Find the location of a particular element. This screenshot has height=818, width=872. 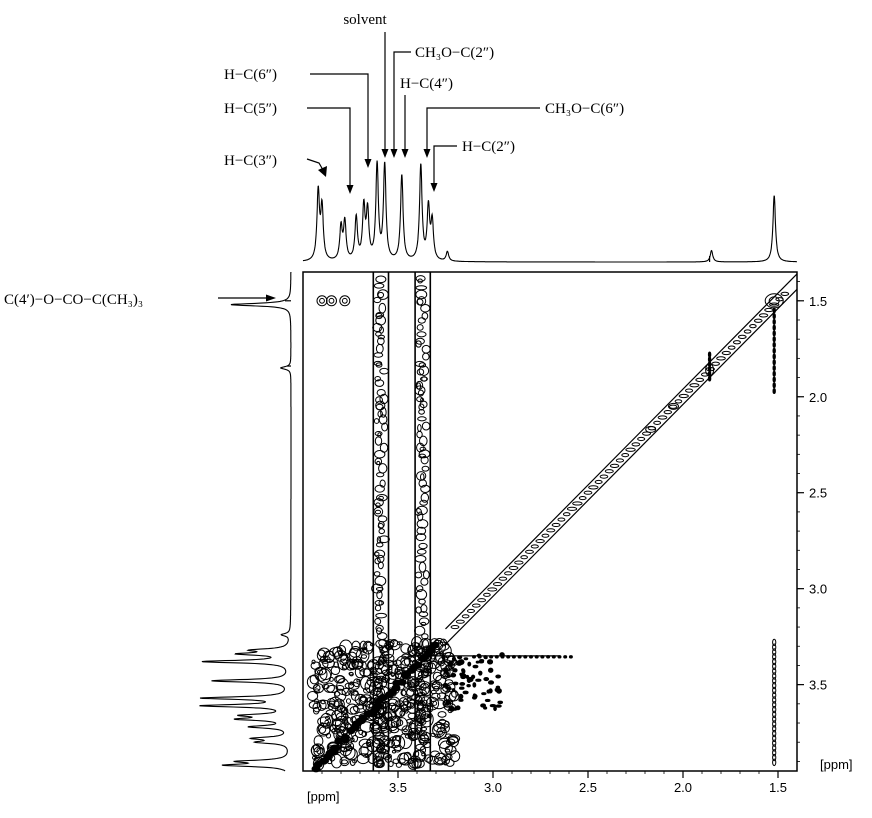

arrow-boc is located at coordinates (271, 298).